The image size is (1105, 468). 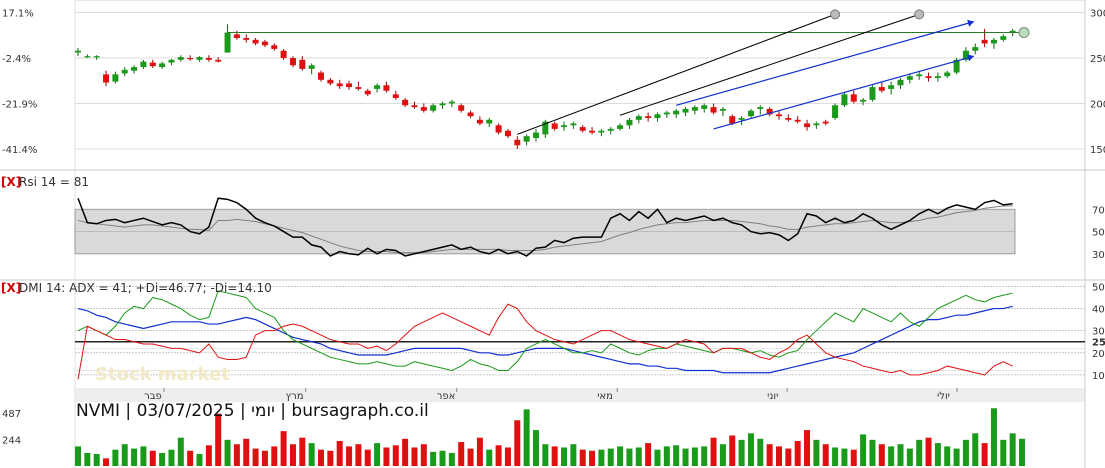 What do you see at coordinates (19, 104) in the screenshot?
I see `percent-tick-label: -21.9%` at bounding box center [19, 104].